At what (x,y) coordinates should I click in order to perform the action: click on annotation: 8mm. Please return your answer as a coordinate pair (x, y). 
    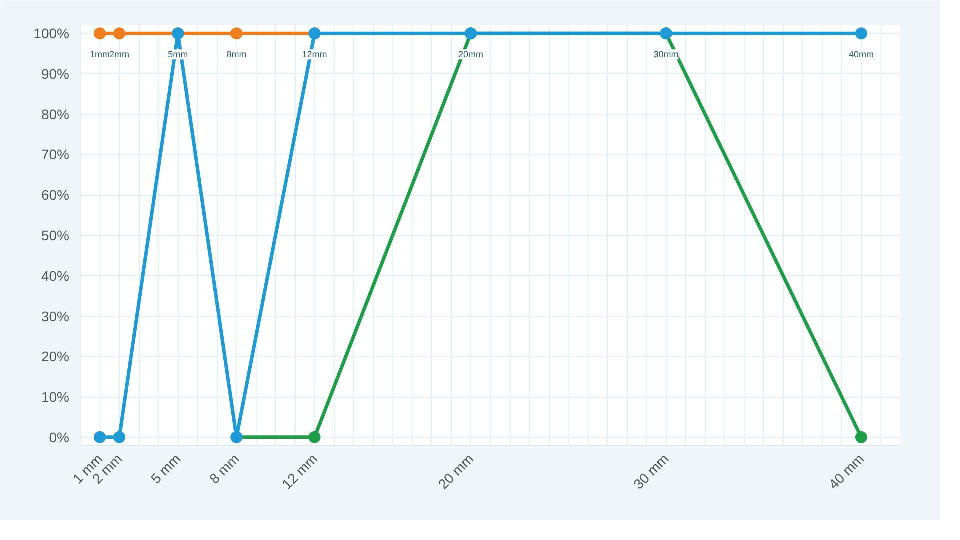
    Looking at the image, I should click on (236, 55).